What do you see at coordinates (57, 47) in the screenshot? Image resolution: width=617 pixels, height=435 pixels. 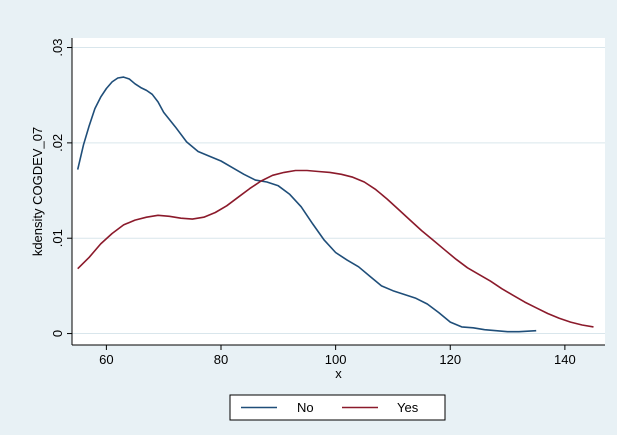 I see `y-tick-label-3: .03` at bounding box center [57, 47].